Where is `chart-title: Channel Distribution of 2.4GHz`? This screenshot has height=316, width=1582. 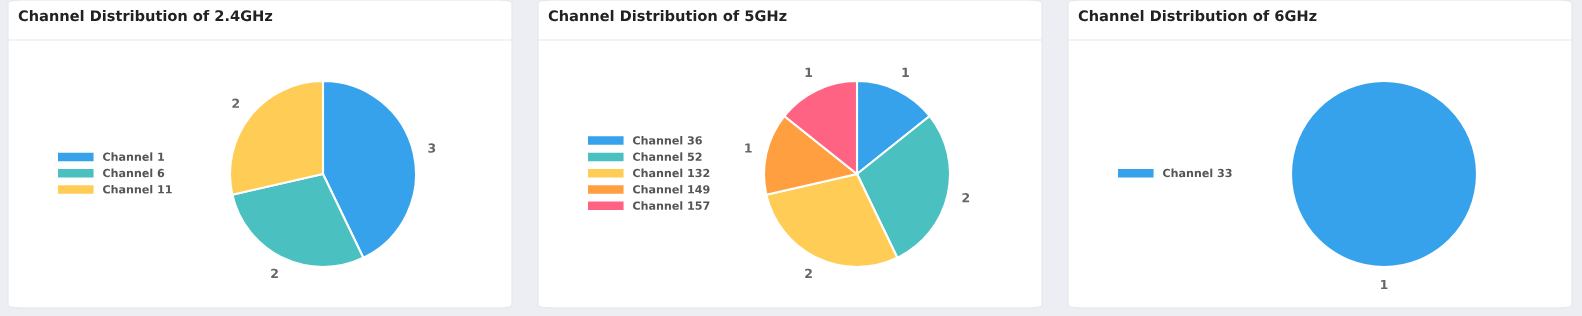 chart-title: Channel Distribution of 2.4GHz is located at coordinates (145, 15).